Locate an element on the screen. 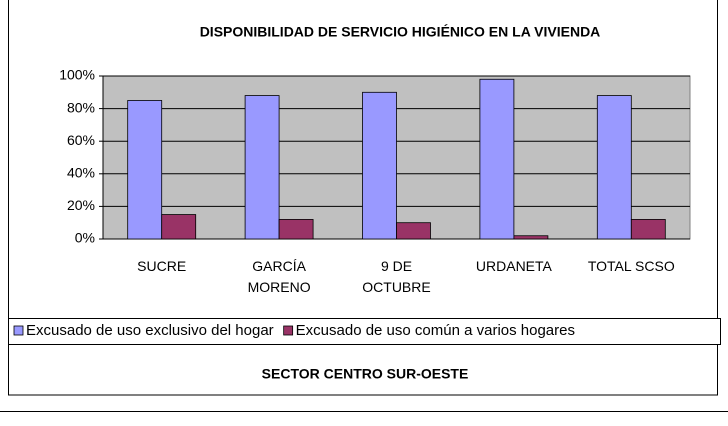 The height and width of the screenshot is (426, 728). y-tick-label: 40% is located at coordinates (81, 173).